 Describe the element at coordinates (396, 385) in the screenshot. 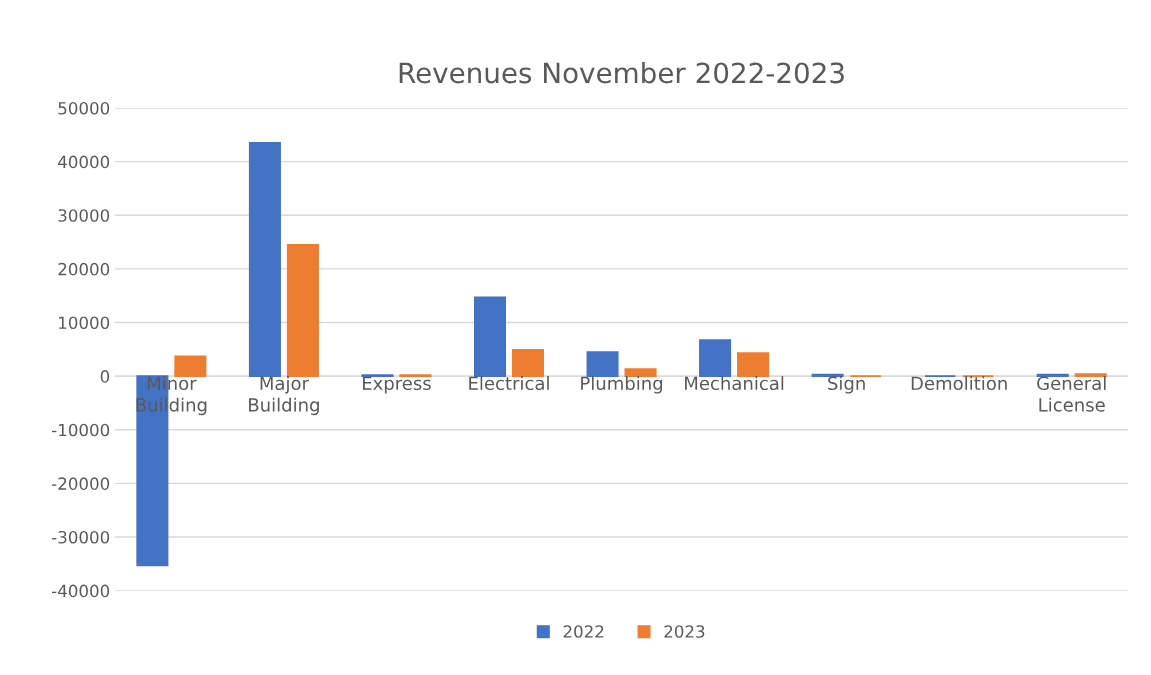

I see `x-tick-label: Express` at that location.